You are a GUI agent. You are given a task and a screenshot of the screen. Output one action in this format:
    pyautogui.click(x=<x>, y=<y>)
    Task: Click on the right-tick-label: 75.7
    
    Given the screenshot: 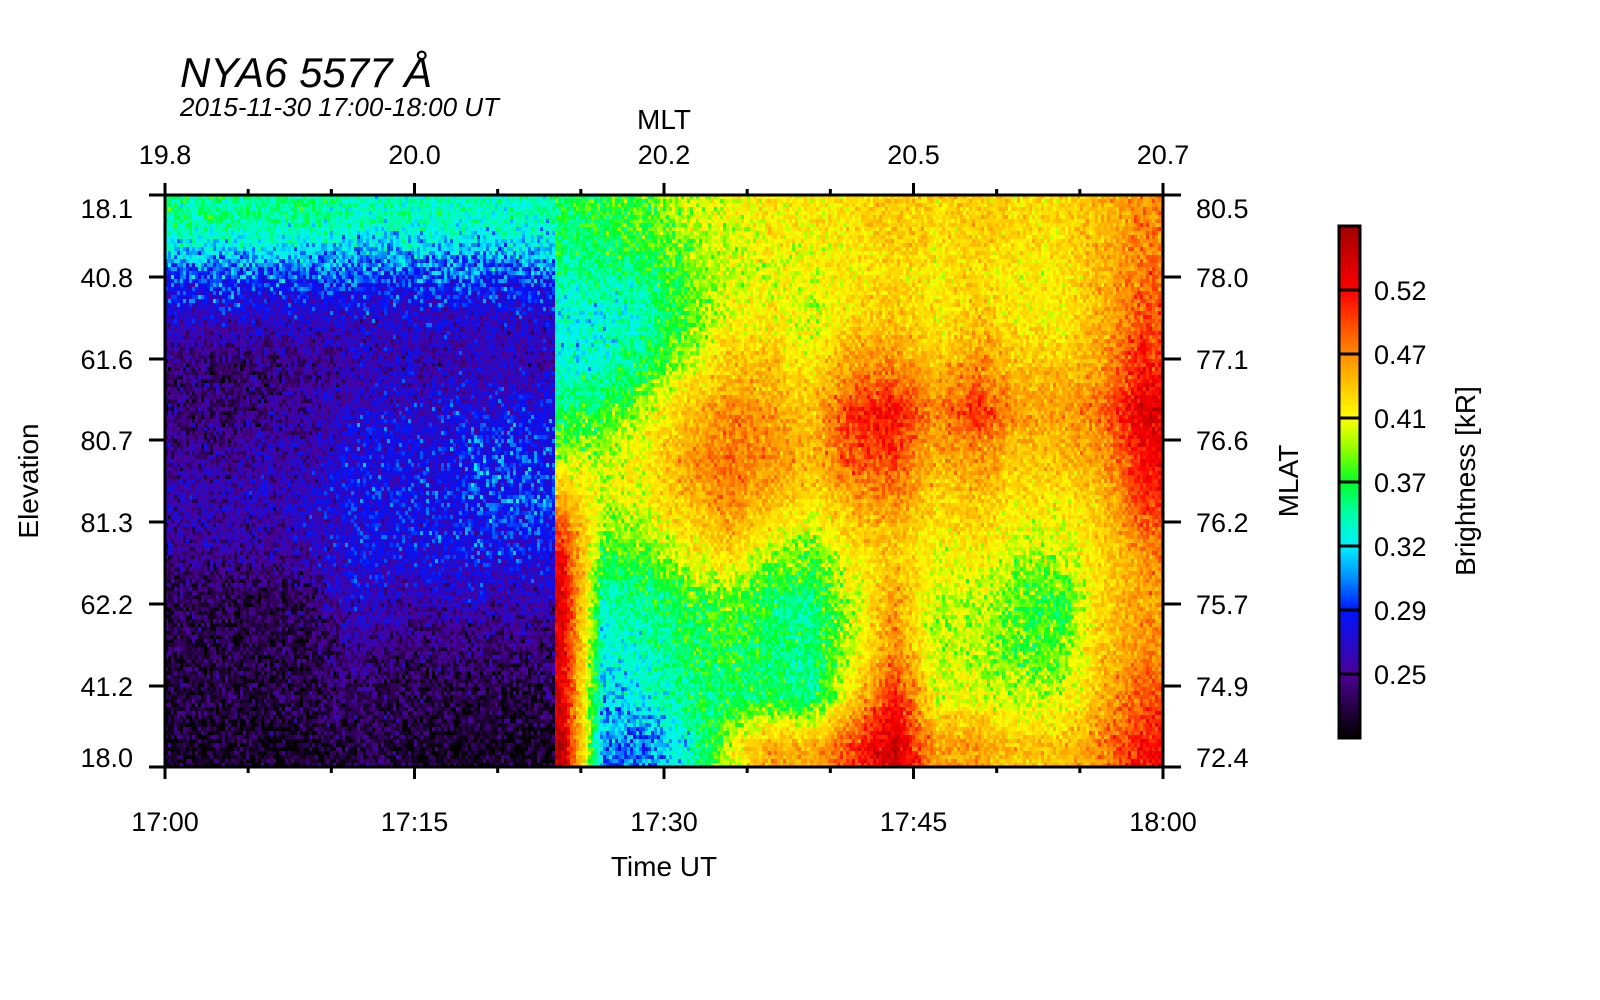 What is the action you would take?
    pyautogui.click(x=1222, y=605)
    